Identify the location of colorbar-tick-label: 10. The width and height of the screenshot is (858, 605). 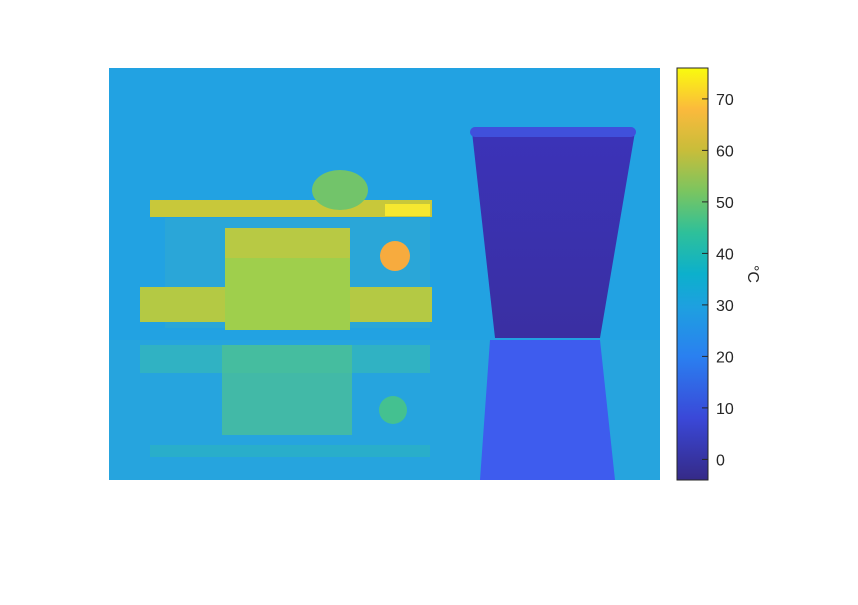
(725, 409).